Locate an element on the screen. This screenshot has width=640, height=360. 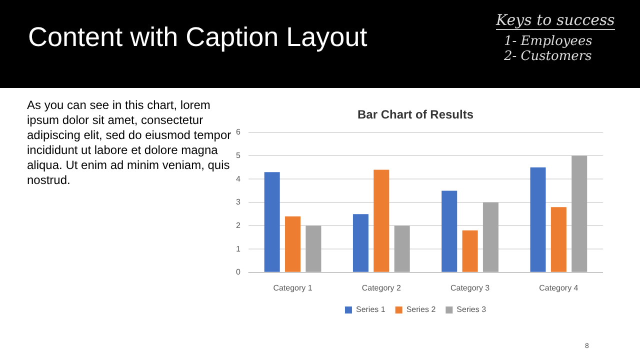
text: Content with Caption Layout is located at coordinates (198, 37).